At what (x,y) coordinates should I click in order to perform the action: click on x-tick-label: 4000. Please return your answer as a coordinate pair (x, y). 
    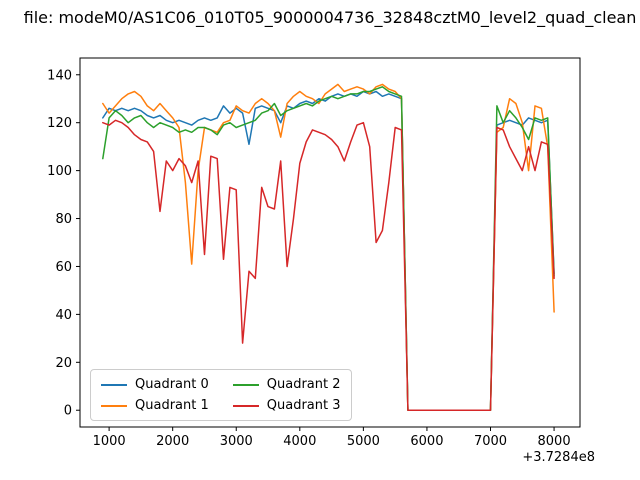
    Looking at the image, I should click on (299, 441).